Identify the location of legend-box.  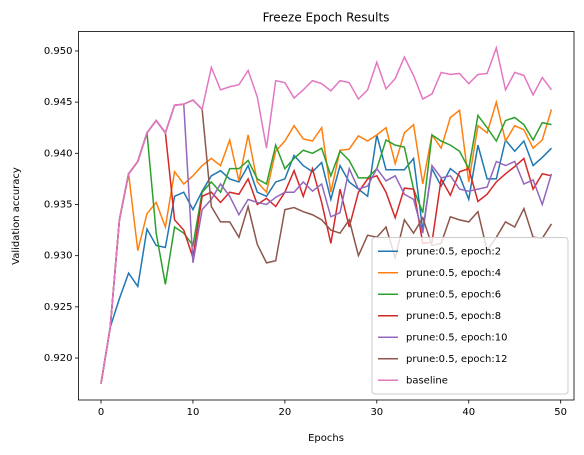
(470, 316).